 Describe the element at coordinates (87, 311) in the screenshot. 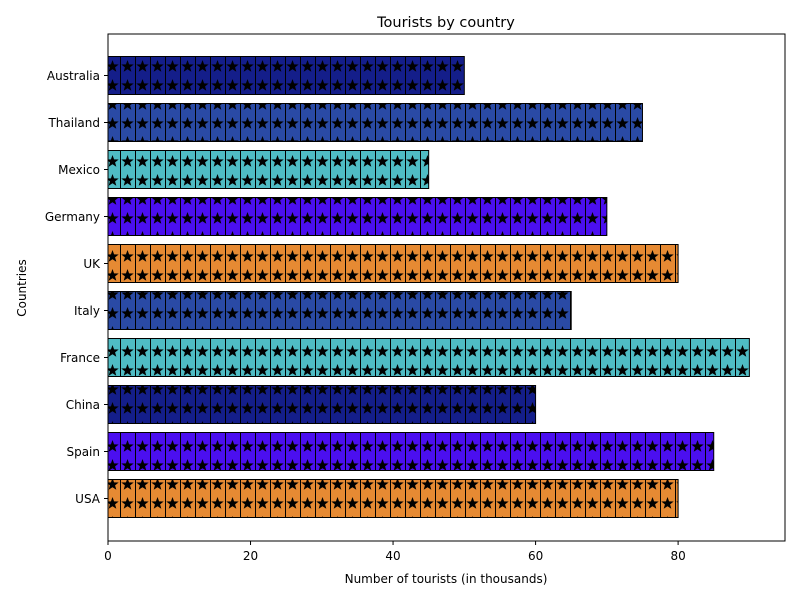

I see `y-tick-label-italy: Italy` at that location.